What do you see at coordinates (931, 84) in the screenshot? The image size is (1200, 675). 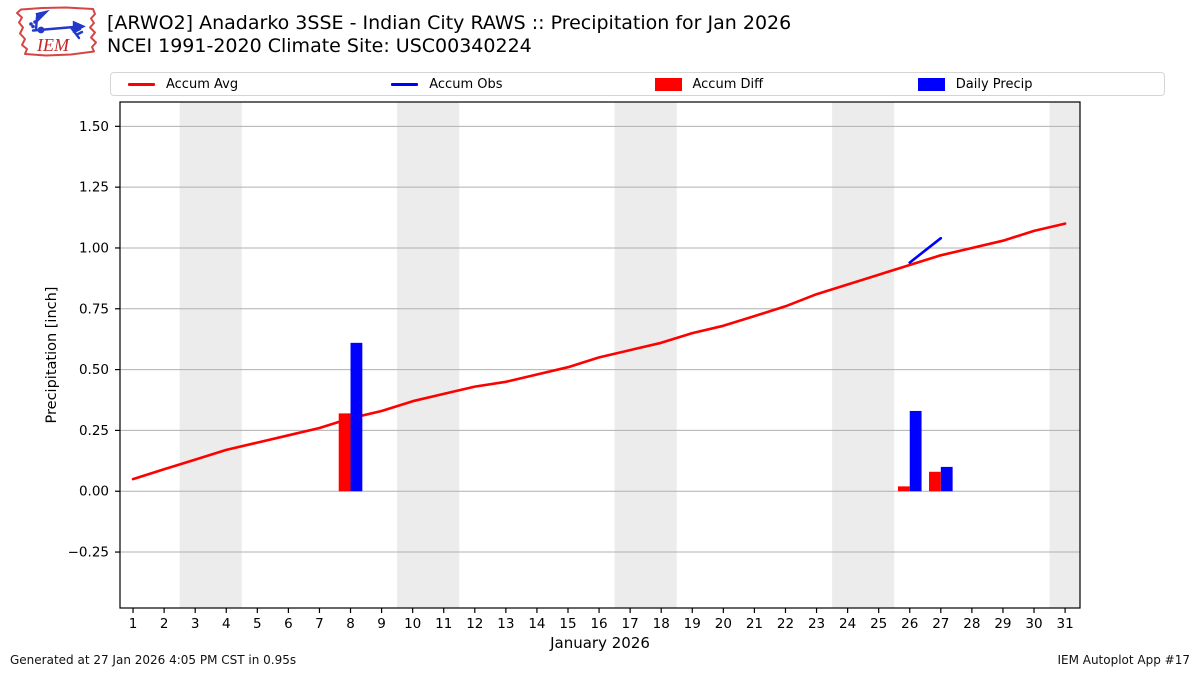 I see `daily-precip-patch-swatch` at bounding box center [931, 84].